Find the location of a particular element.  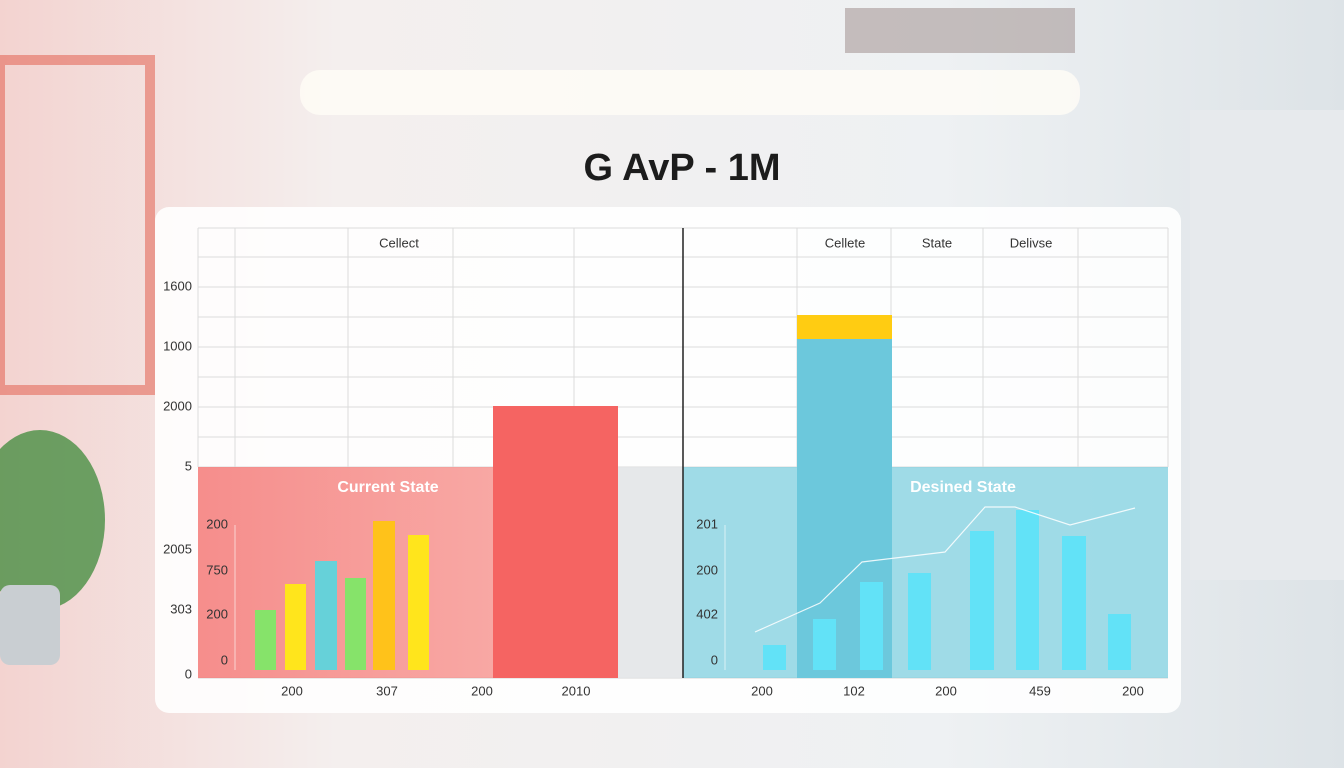

column-header: Cellect is located at coordinates (399, 242).